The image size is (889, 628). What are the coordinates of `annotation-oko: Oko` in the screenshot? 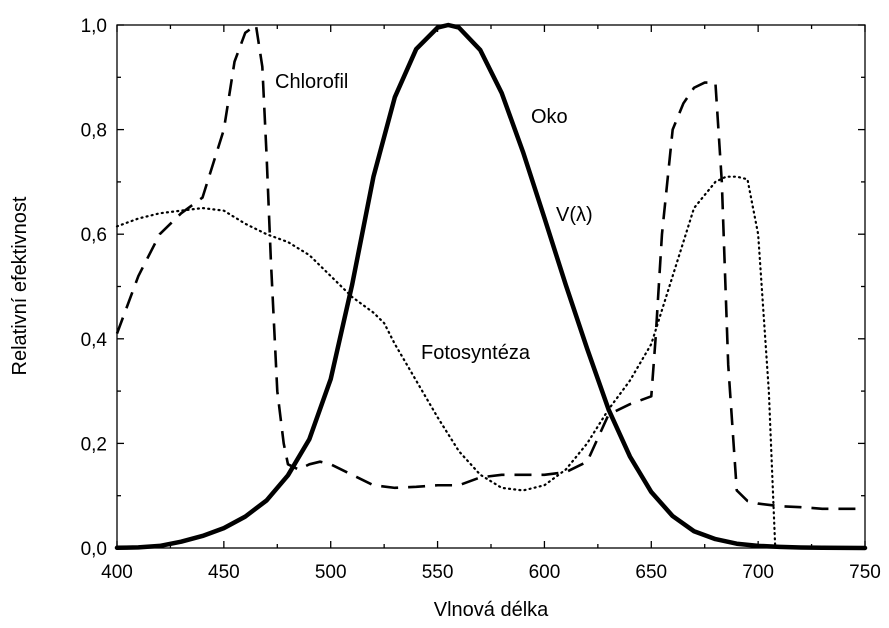 It's located at (549, 117).